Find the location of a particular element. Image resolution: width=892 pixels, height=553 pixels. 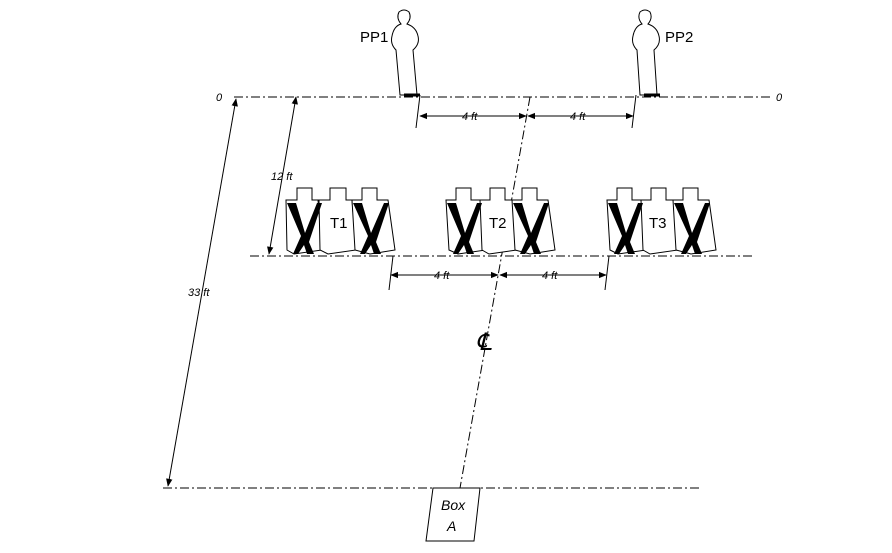

box-label-line2: A is located at coordinates (451, 526).